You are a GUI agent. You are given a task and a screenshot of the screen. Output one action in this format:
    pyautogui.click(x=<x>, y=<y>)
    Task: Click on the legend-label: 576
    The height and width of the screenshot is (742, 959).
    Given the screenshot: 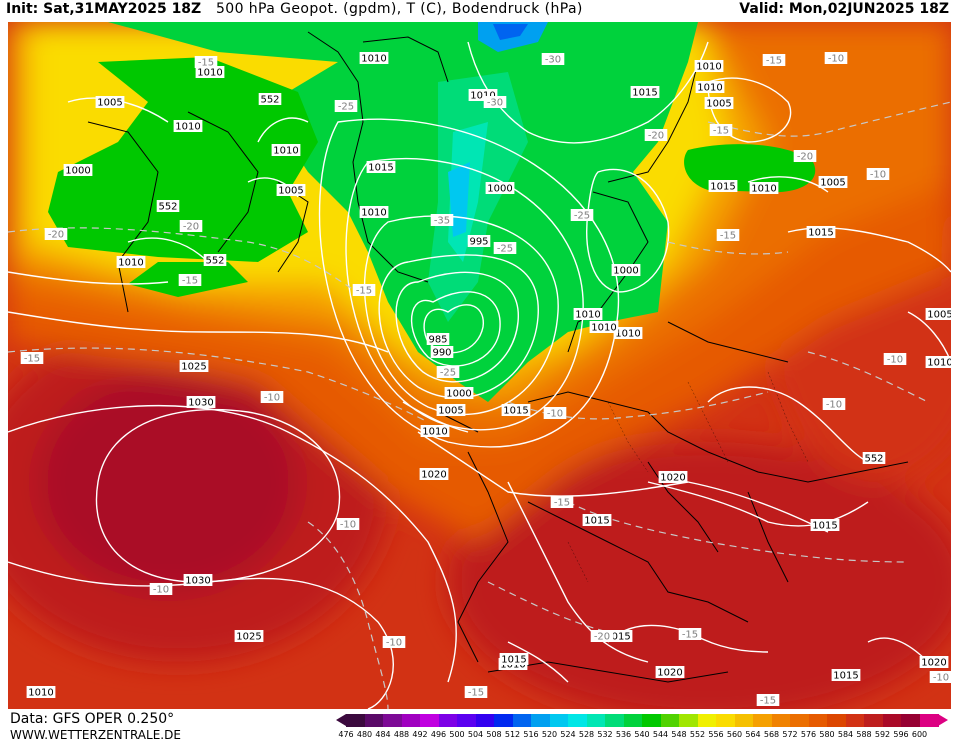 What is the action you would take?
    pyautogui.click(x=808, y=734)
    